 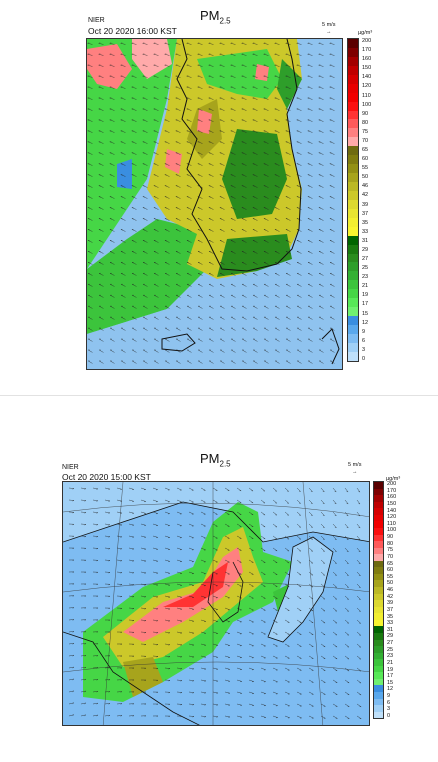 I want to click on colorbar-tick-label: 0, so click(x=364, y=359).